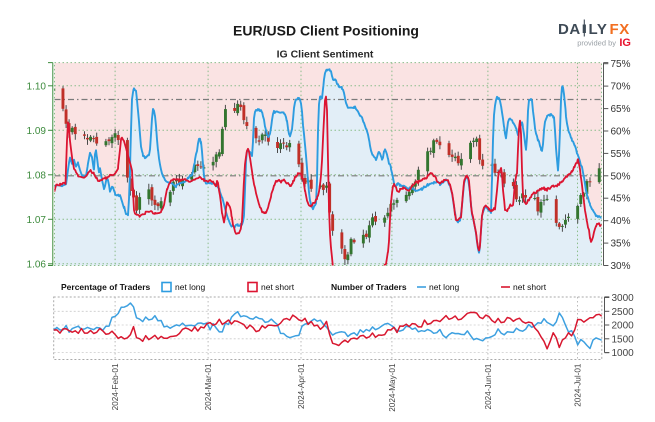 Image resolution: width=655 pixels, height=422 pixels. I want to click on svg-text: IG Client Sentiment, so click(325, 55).